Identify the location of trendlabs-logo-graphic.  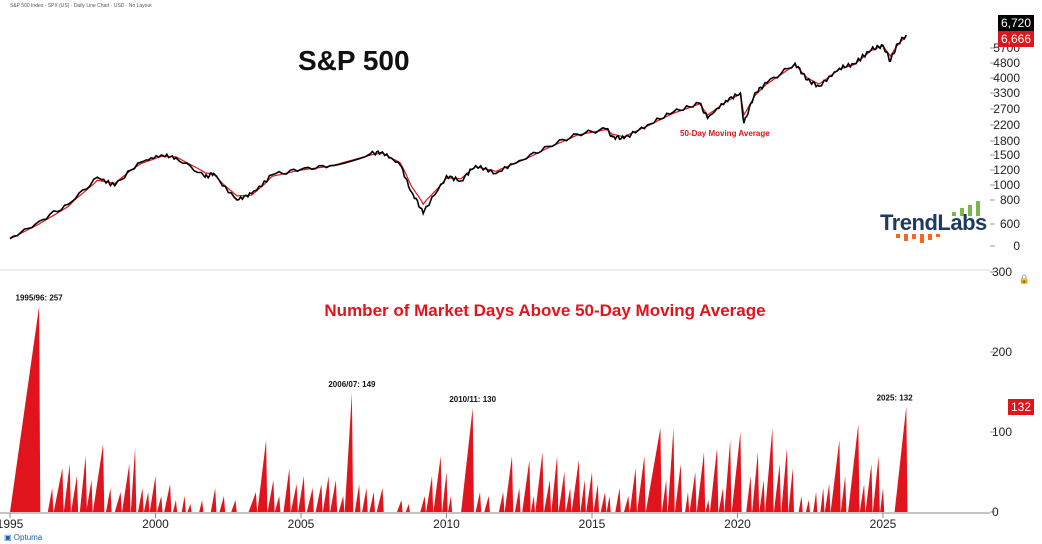
(938, 222).